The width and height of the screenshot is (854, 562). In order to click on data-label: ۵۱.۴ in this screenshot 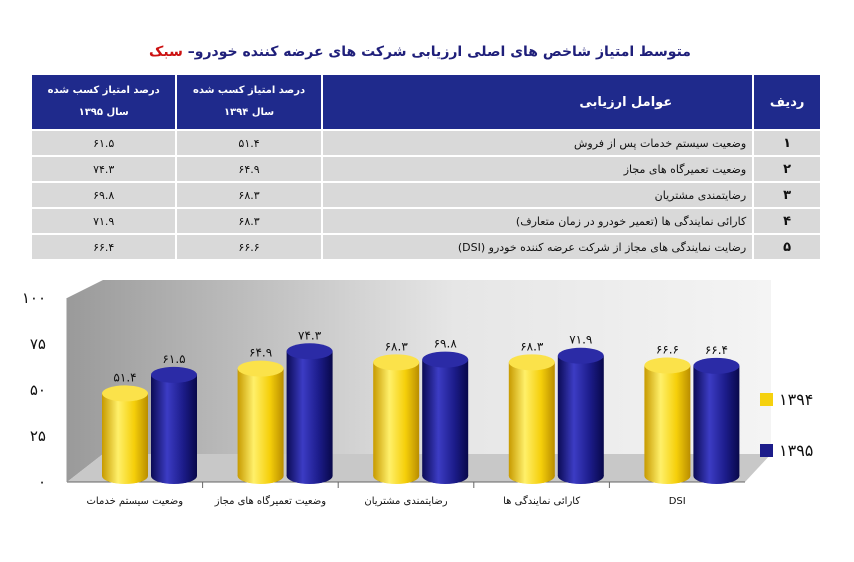, I will do `click(124, 377)`.